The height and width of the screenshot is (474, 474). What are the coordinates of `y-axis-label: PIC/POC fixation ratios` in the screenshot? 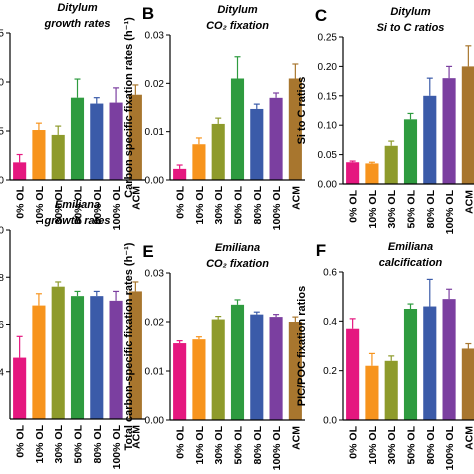 It's located at (302, 346).